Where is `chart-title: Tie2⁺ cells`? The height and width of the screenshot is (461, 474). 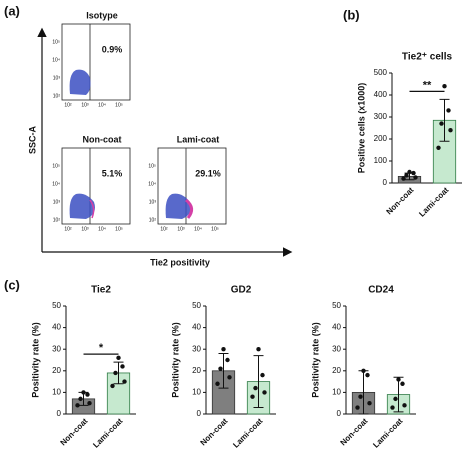
chart-title: Tie2⁺ cells is located at coordinates (427, 57).